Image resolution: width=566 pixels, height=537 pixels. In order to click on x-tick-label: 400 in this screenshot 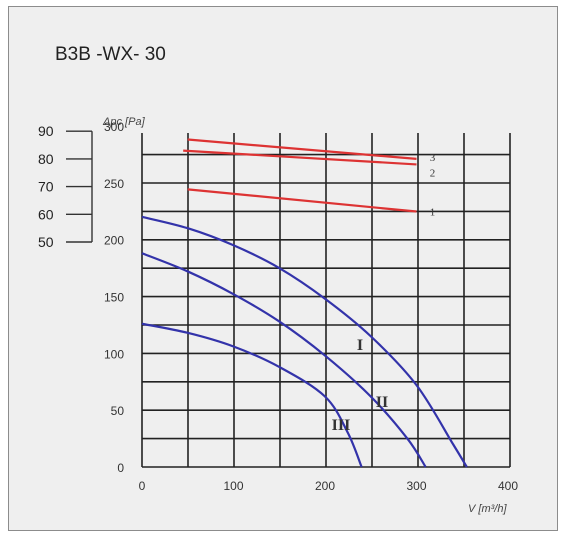, I will do `click(508, 486)`.